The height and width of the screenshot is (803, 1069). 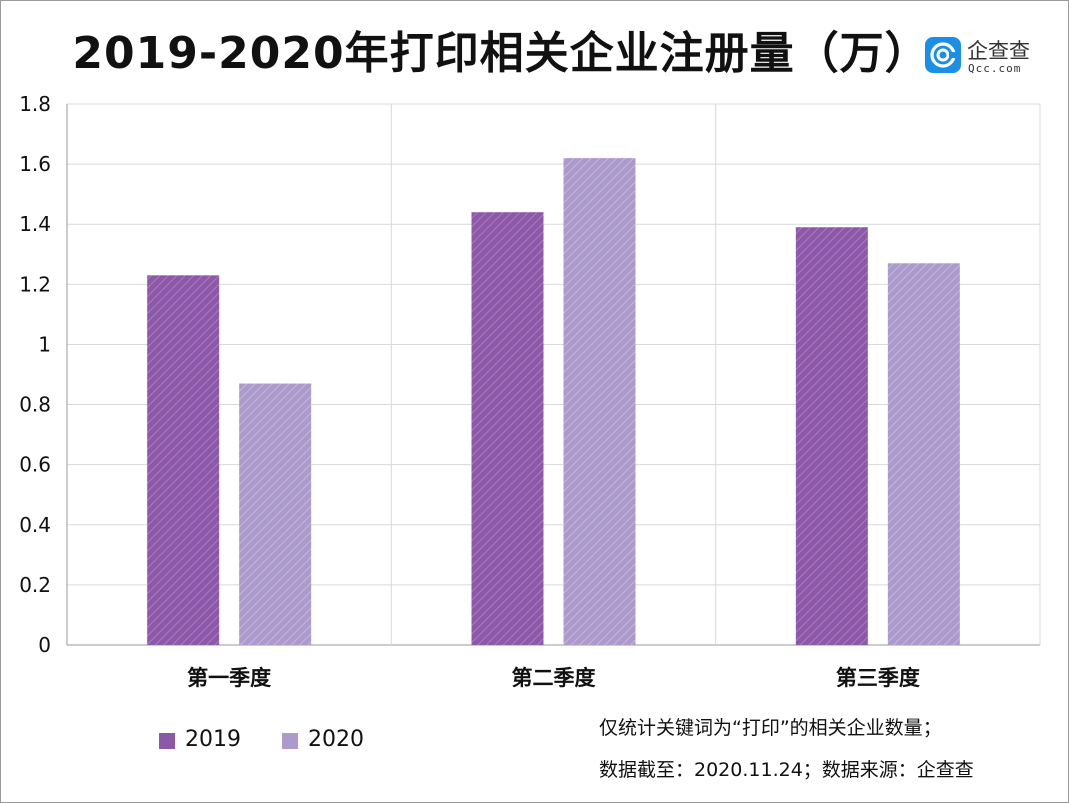 I want to click on legend-swatch-2020, so click(x=290, y=741).